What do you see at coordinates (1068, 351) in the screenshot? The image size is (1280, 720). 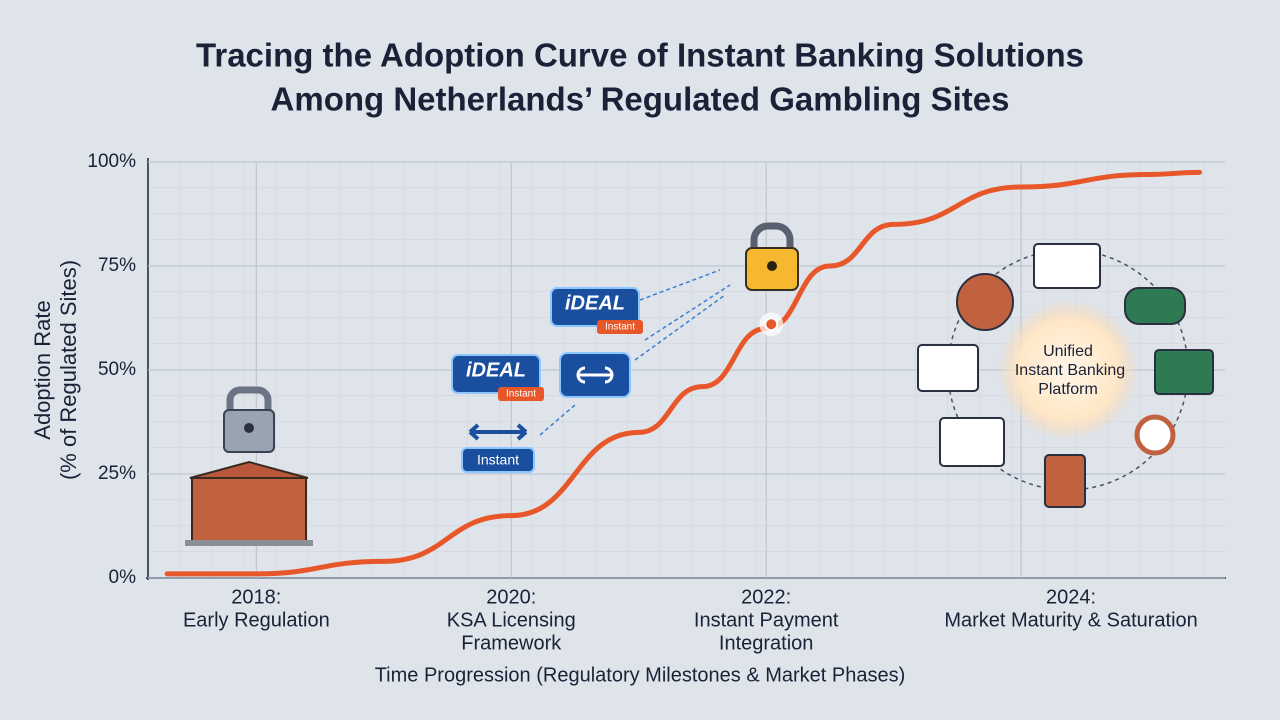 I see `hub-label: Unified` at bounding box center [1068, 351].